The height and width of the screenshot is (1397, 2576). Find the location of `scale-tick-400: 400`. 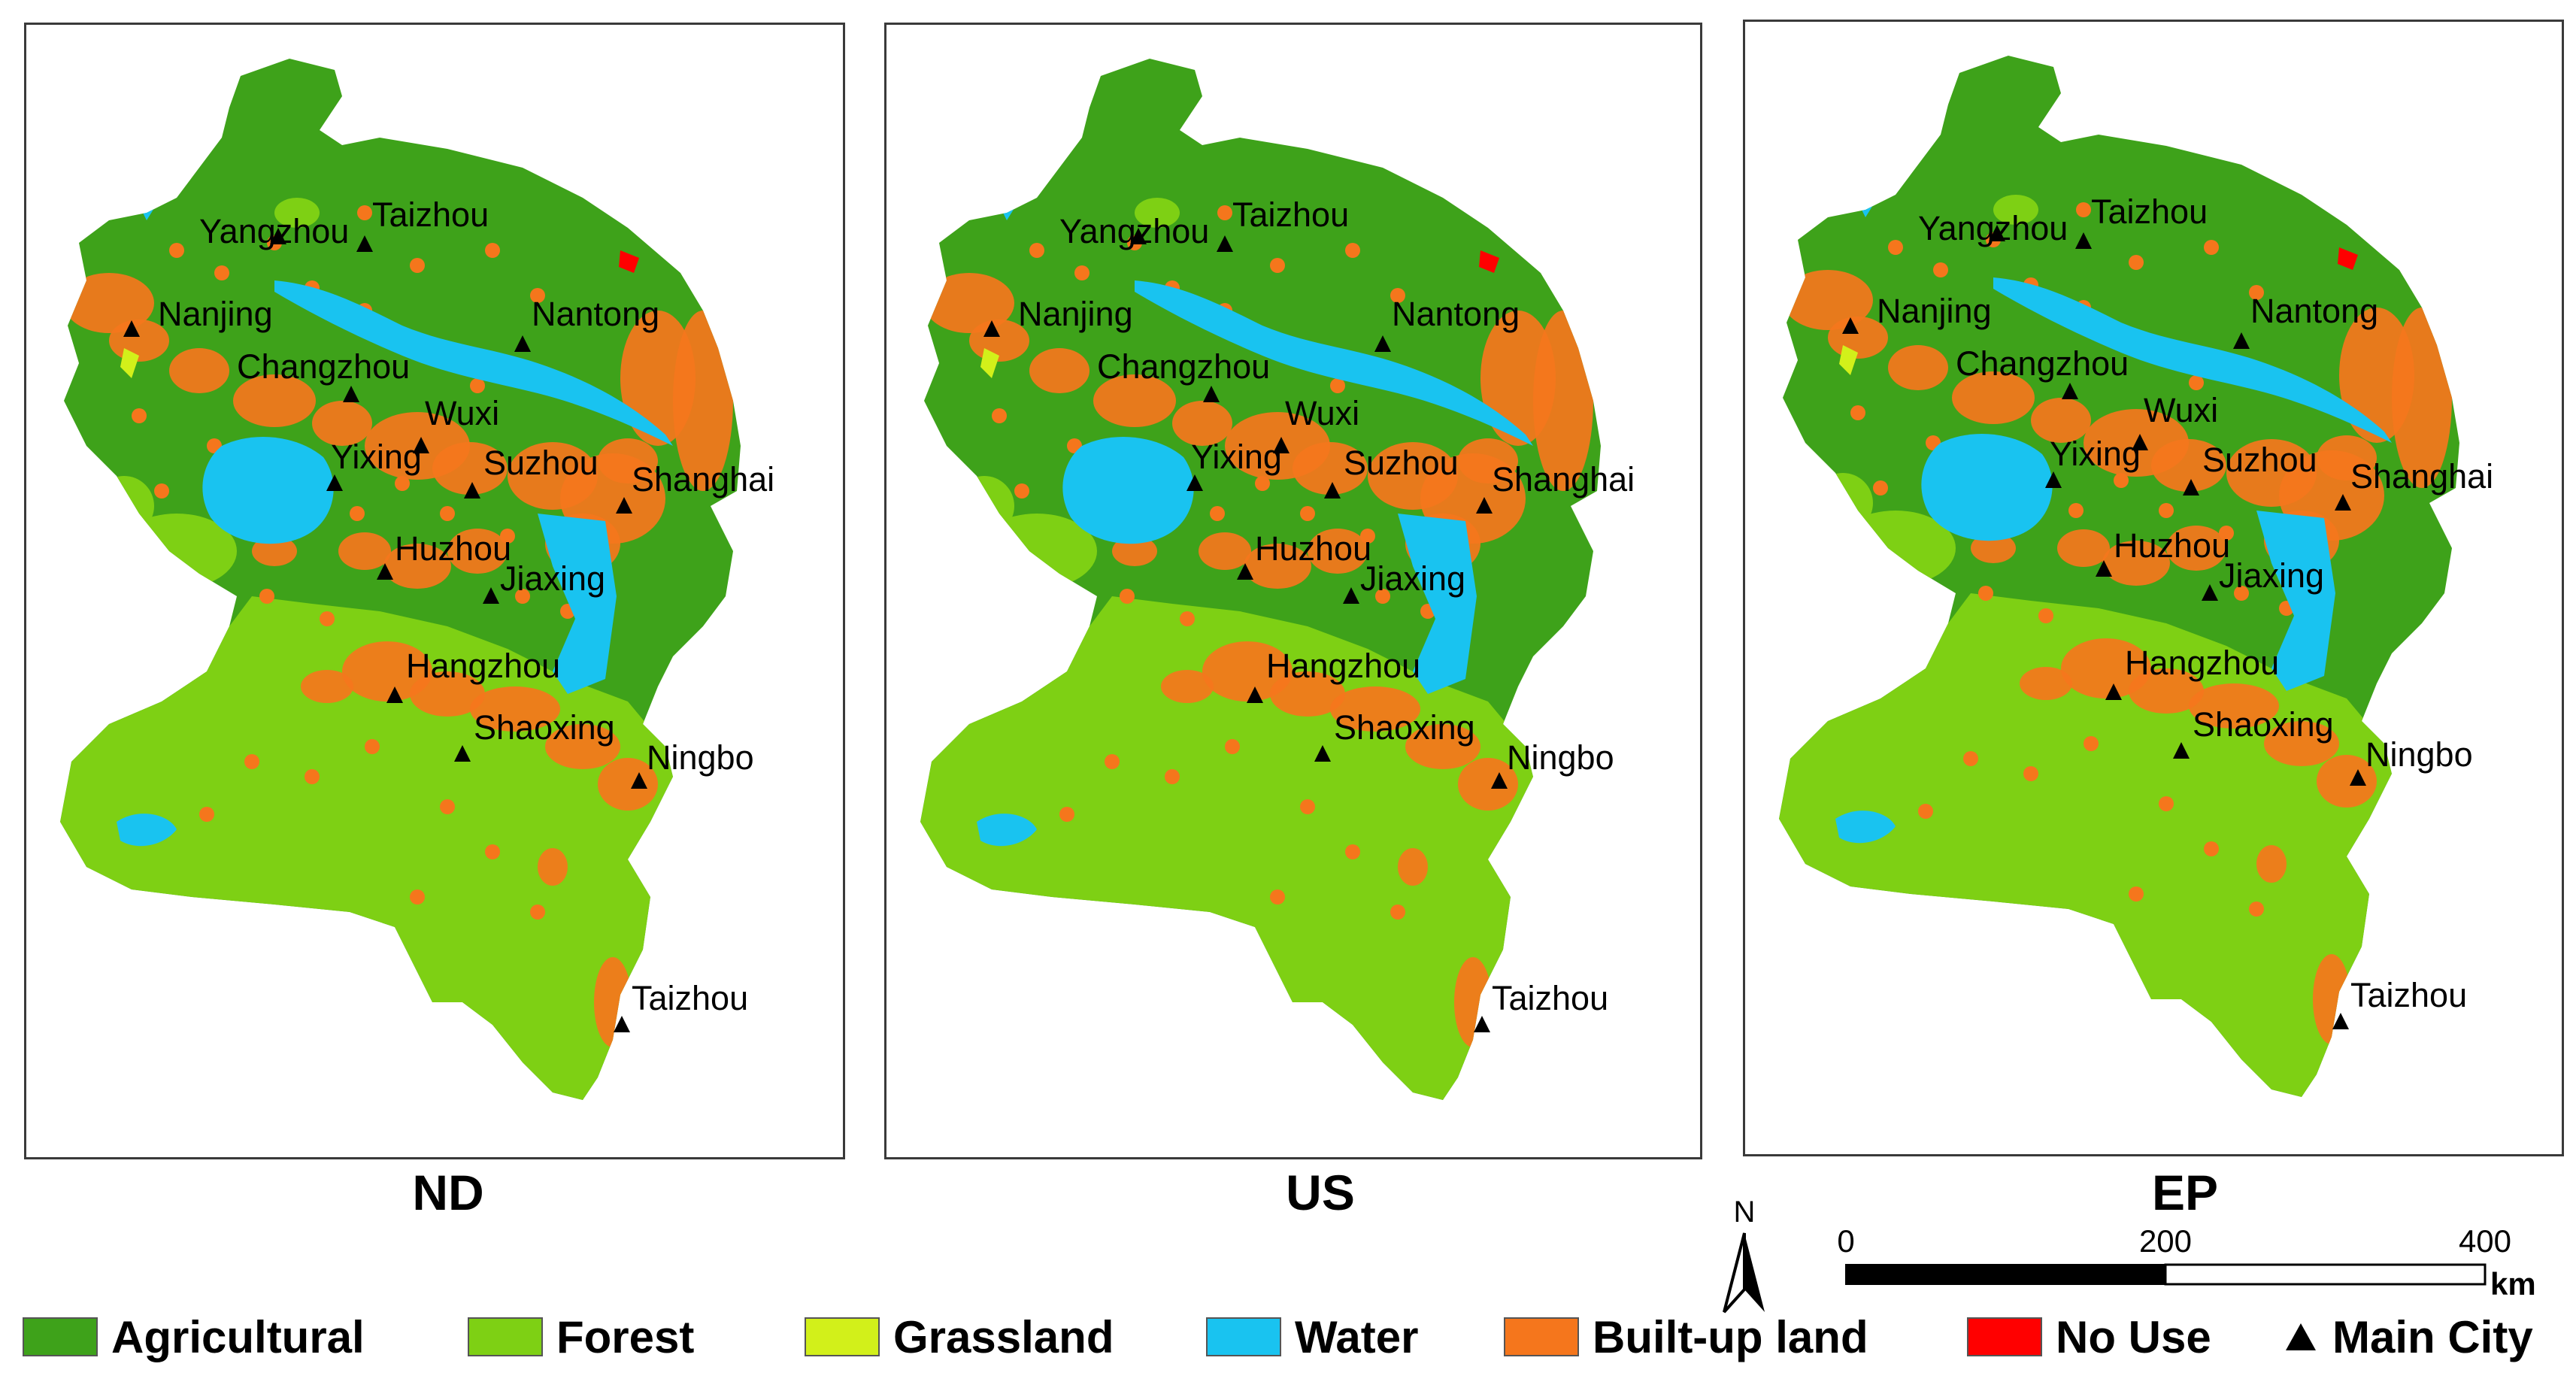

scale-tick-400: 400 is located at coordinates (2485, 1241).